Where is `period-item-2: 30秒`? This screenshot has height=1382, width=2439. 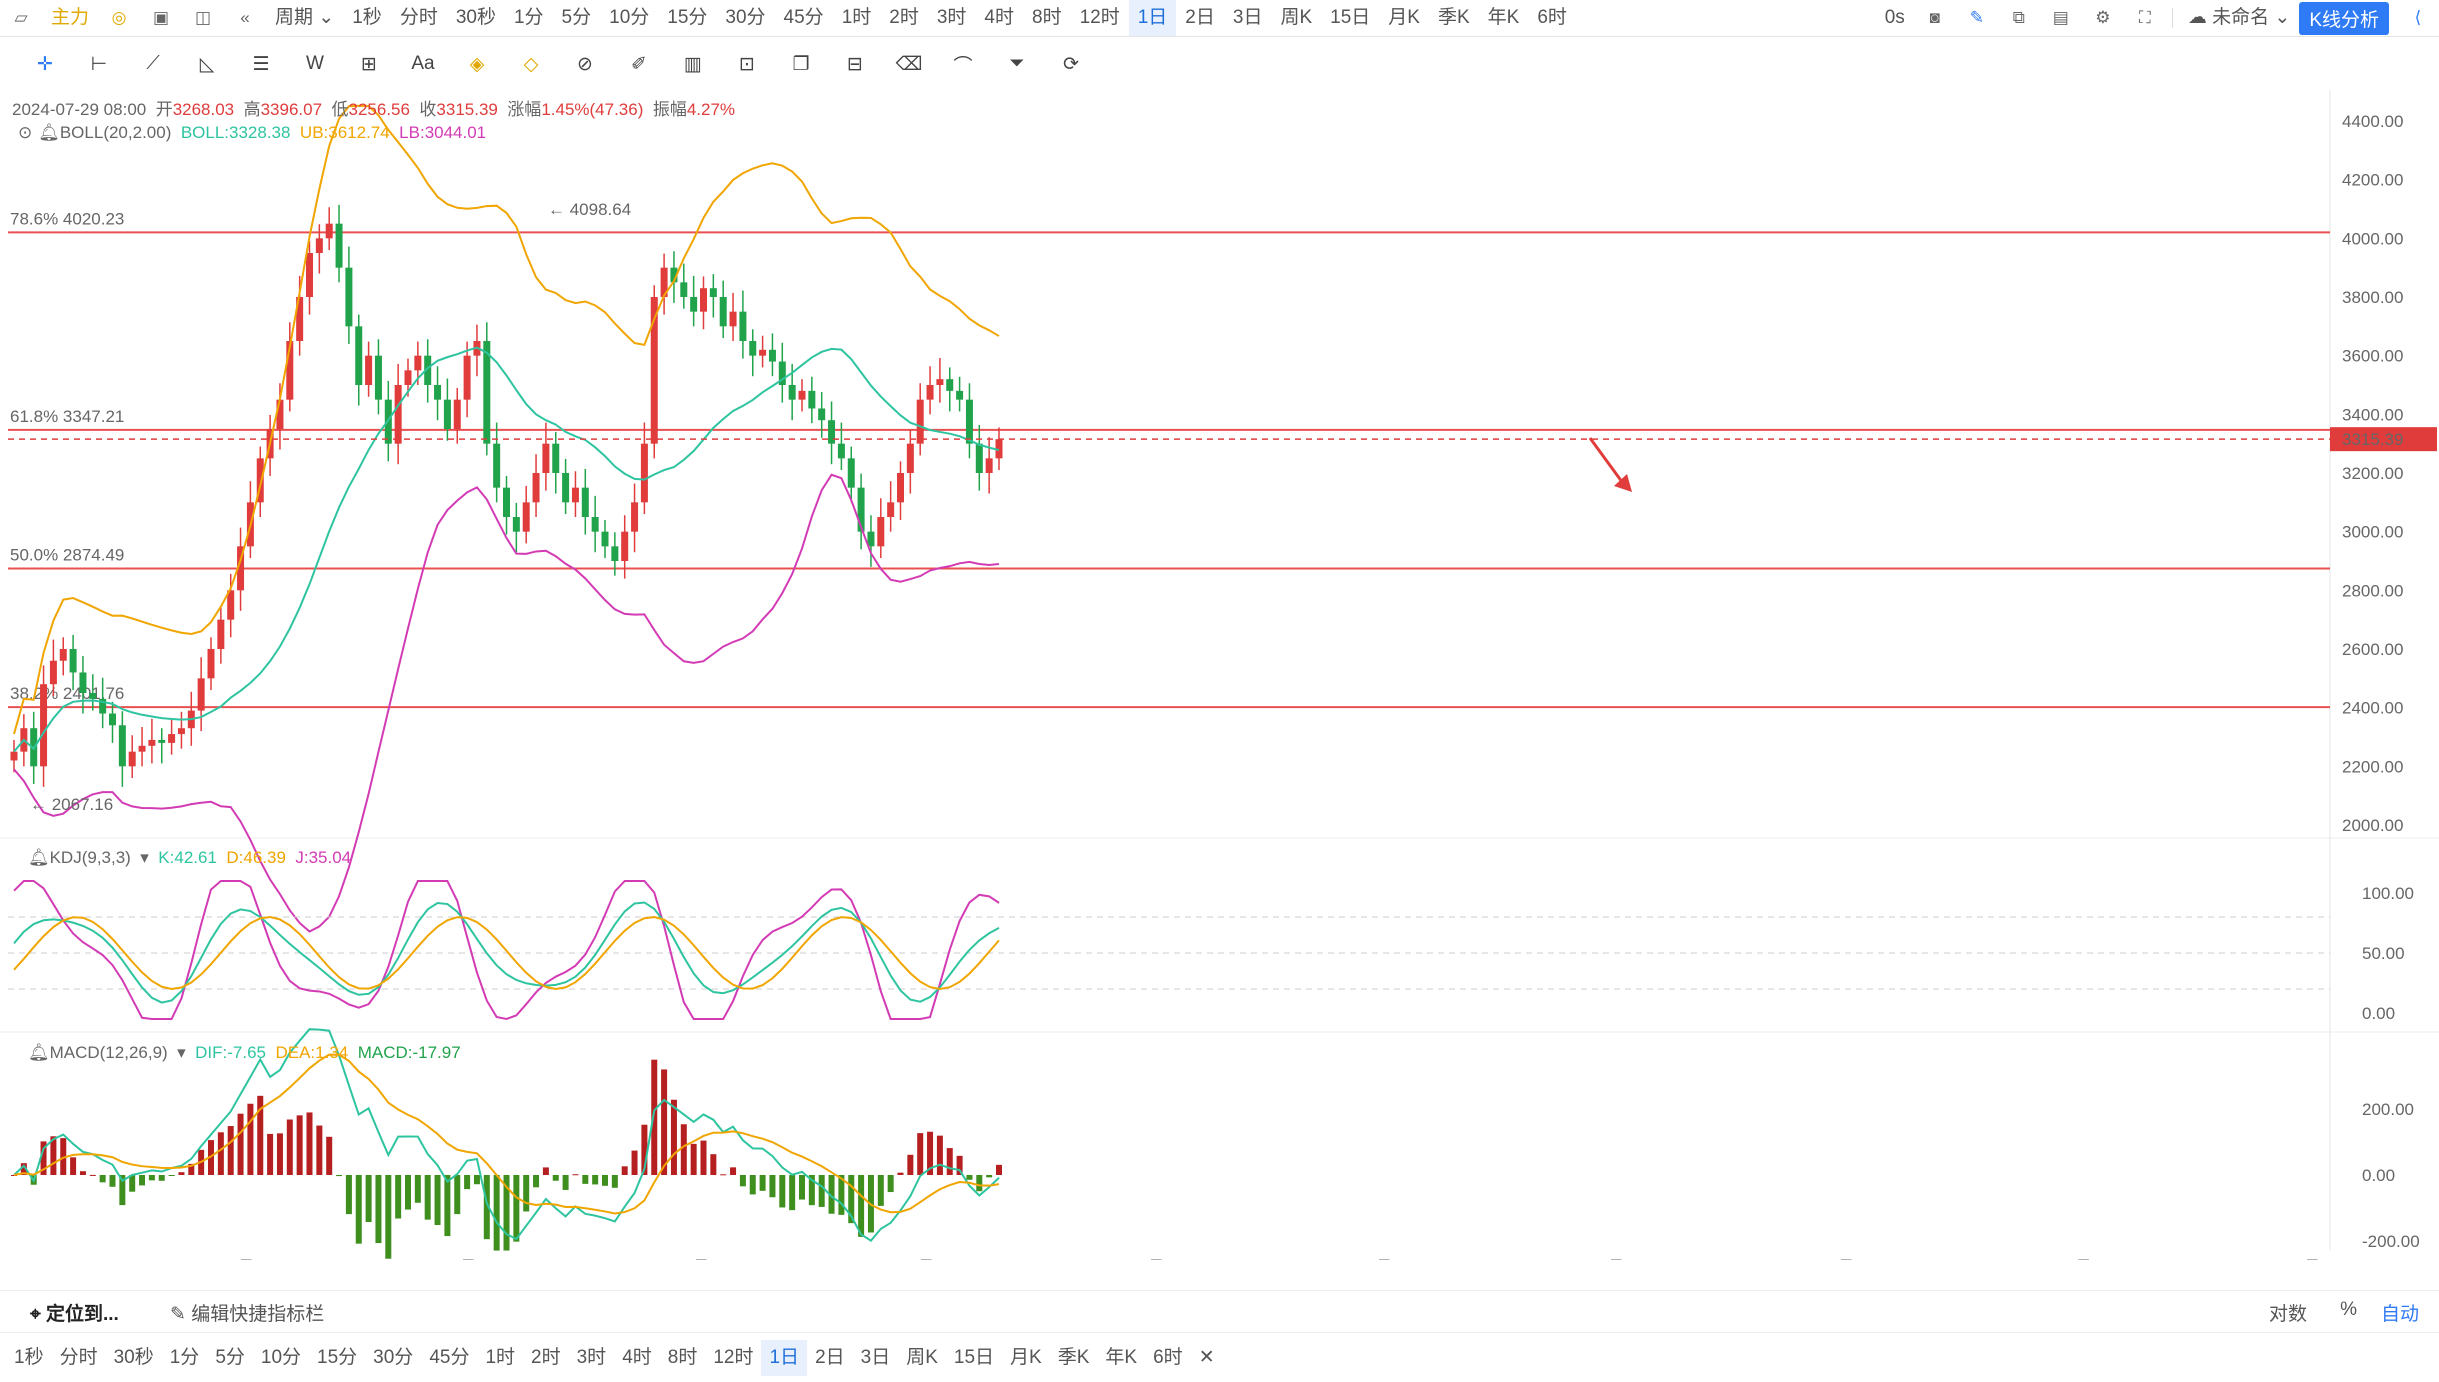 period-item-2: 30秒 is located at coordinates (475, 17).